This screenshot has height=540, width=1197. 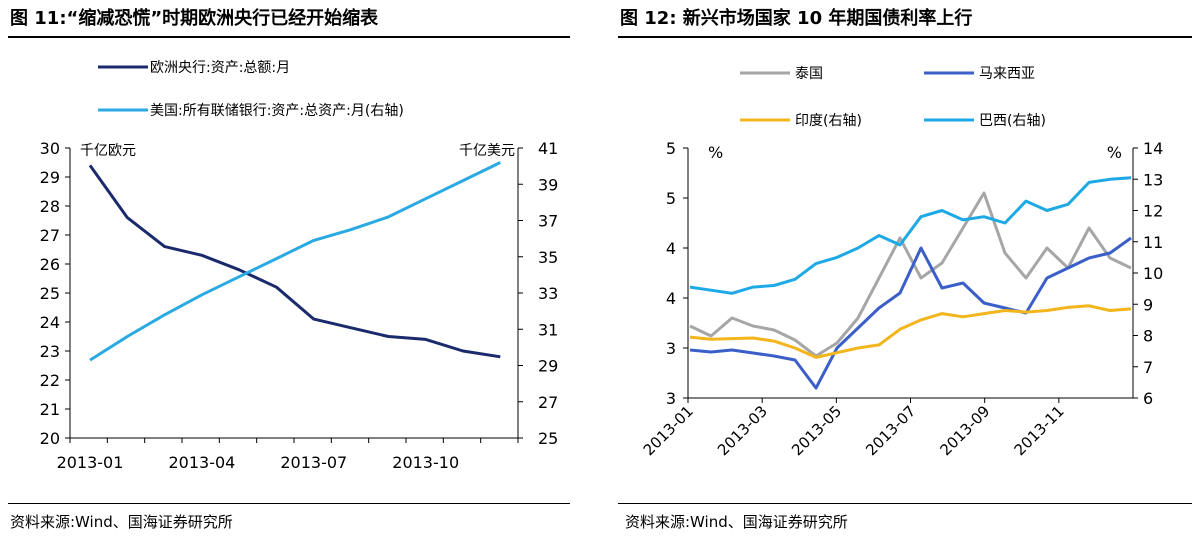 I want to click on left-chart-y-tick-label: 25, so click(x=50, y=293).